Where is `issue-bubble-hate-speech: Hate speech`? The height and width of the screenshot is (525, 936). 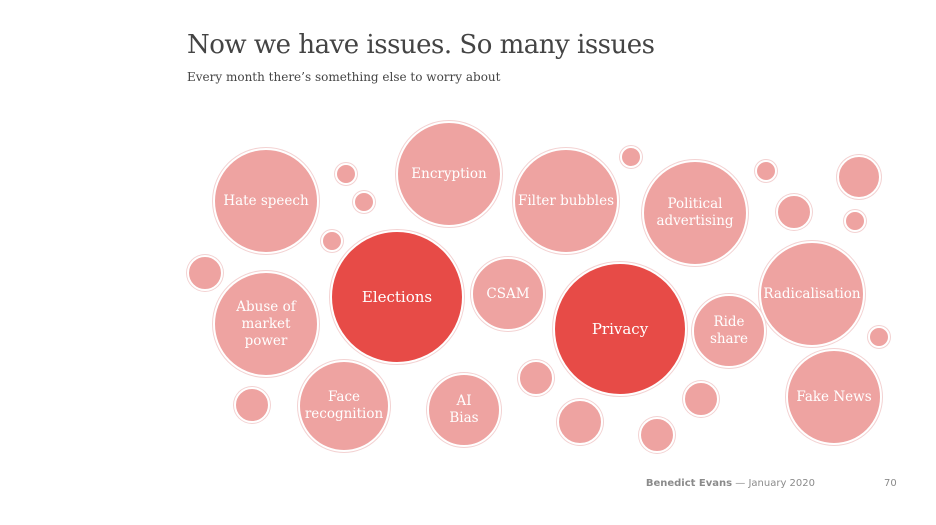
issue-bubble-hate-speech: Hate speech is located at coordinates (266, 201).